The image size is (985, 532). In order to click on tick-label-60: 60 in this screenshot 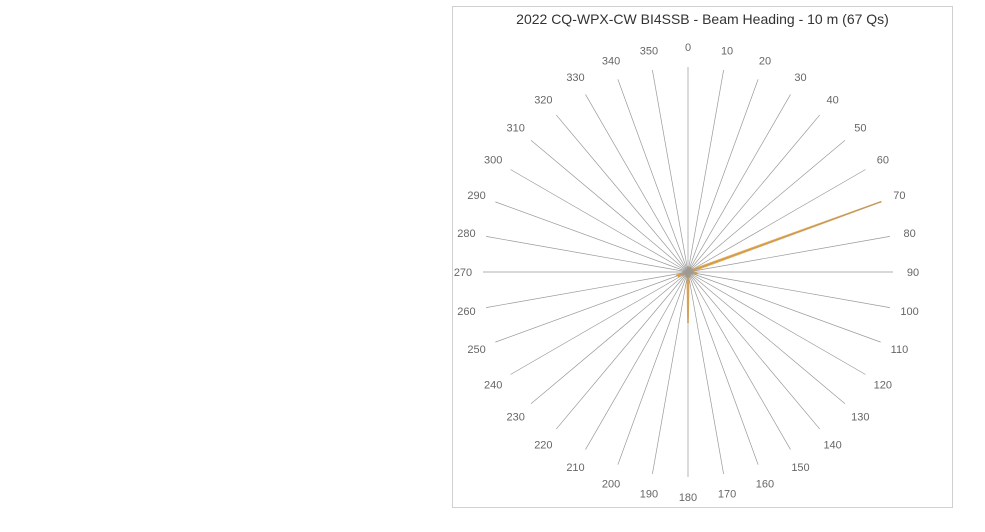, I will do `click(883, 161)`.